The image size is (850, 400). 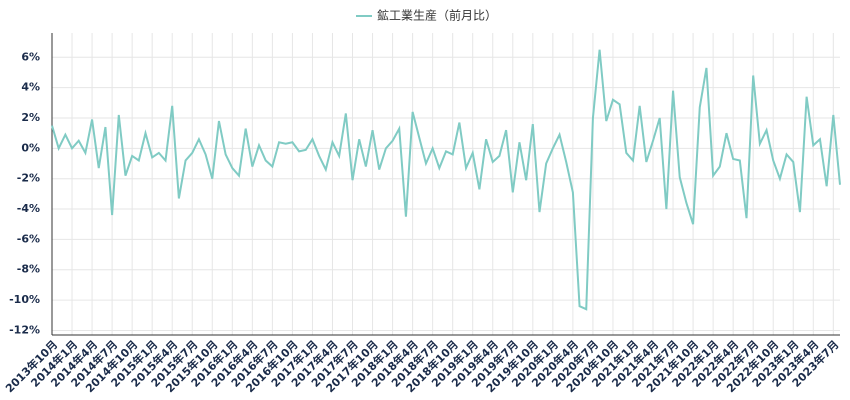 What do you see at coordinates (28, 178) in the screenshot?
I see `y-tick-label: -2%` at bounding box center [28, 178].